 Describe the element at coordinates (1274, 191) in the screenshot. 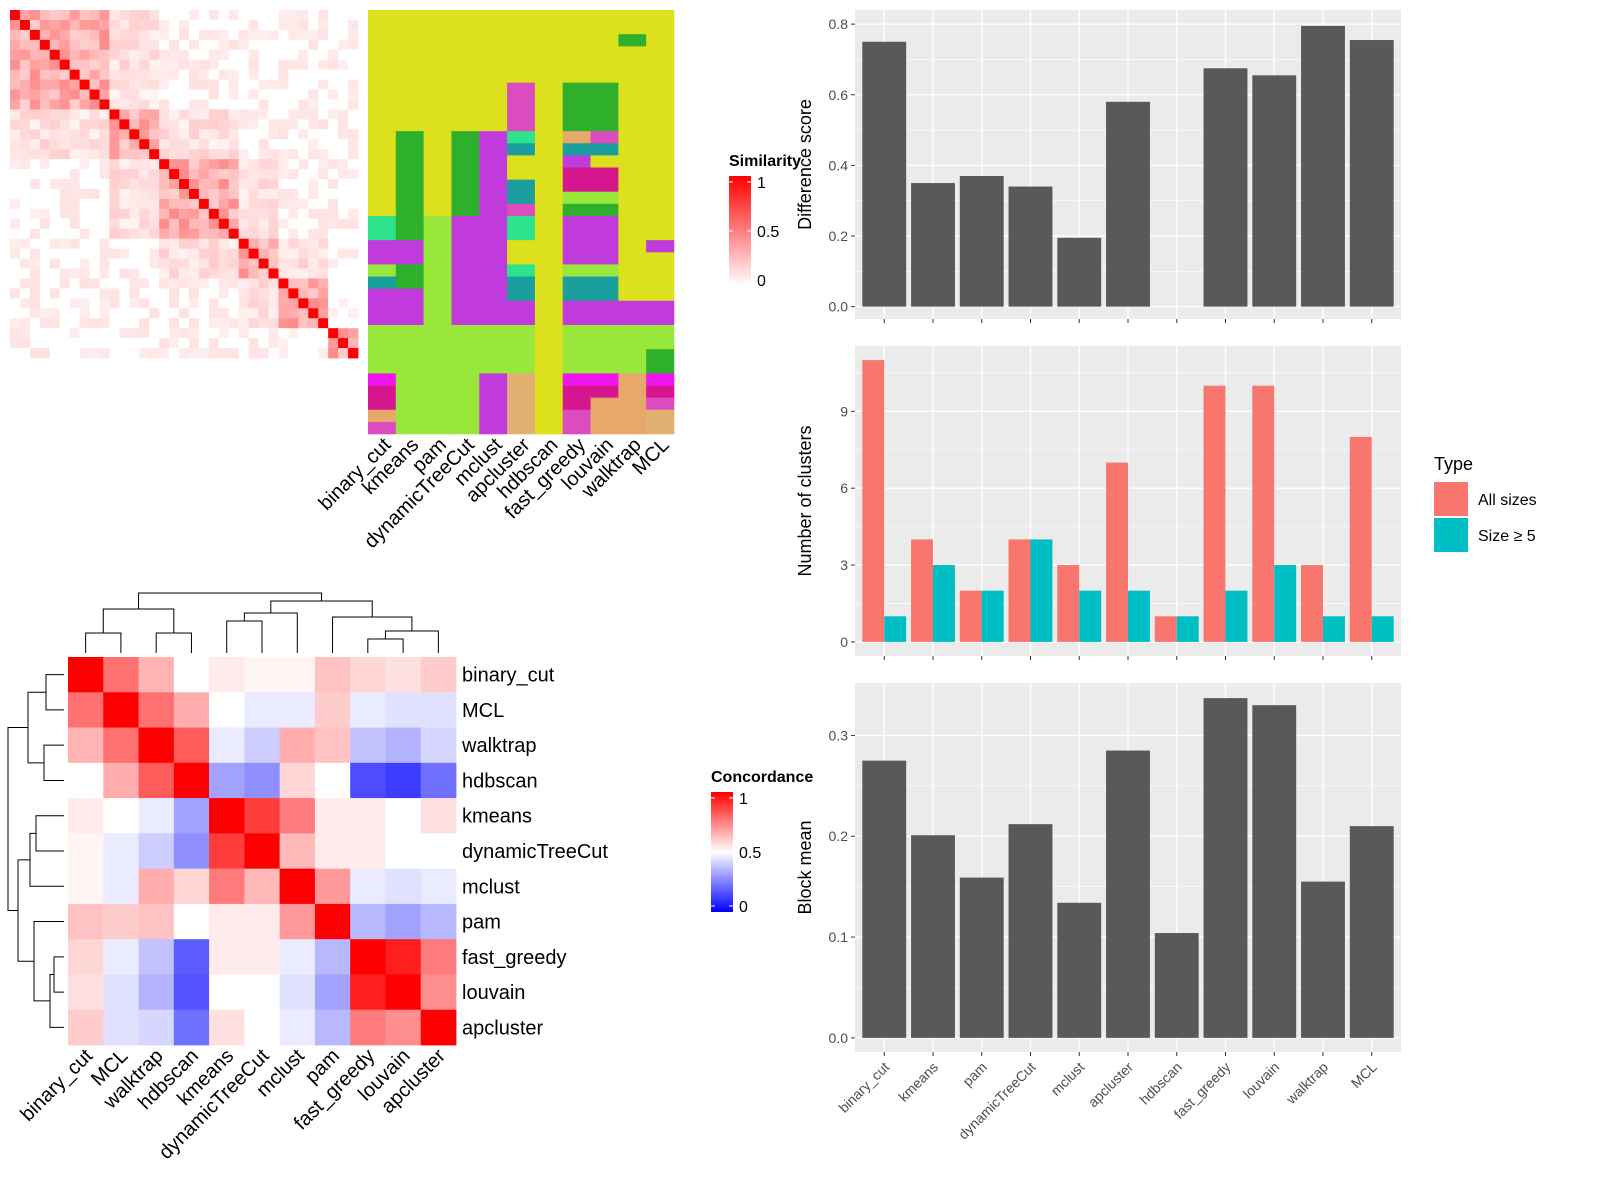

I see `bar` at that location.